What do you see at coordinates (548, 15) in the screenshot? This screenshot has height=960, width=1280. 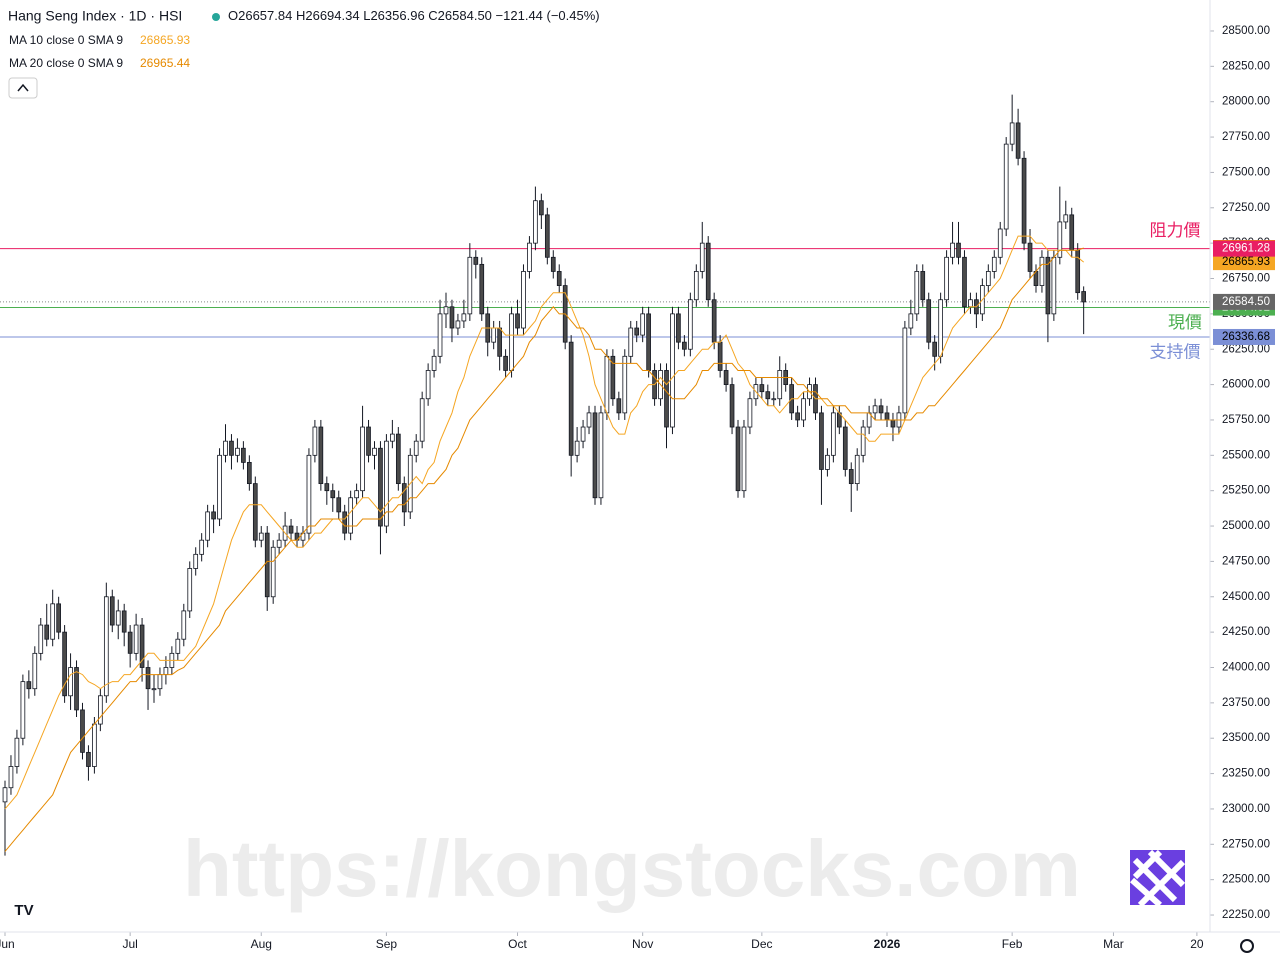 I see `change: −121.44 (−0.45%)` at bounding box center [548, 15].